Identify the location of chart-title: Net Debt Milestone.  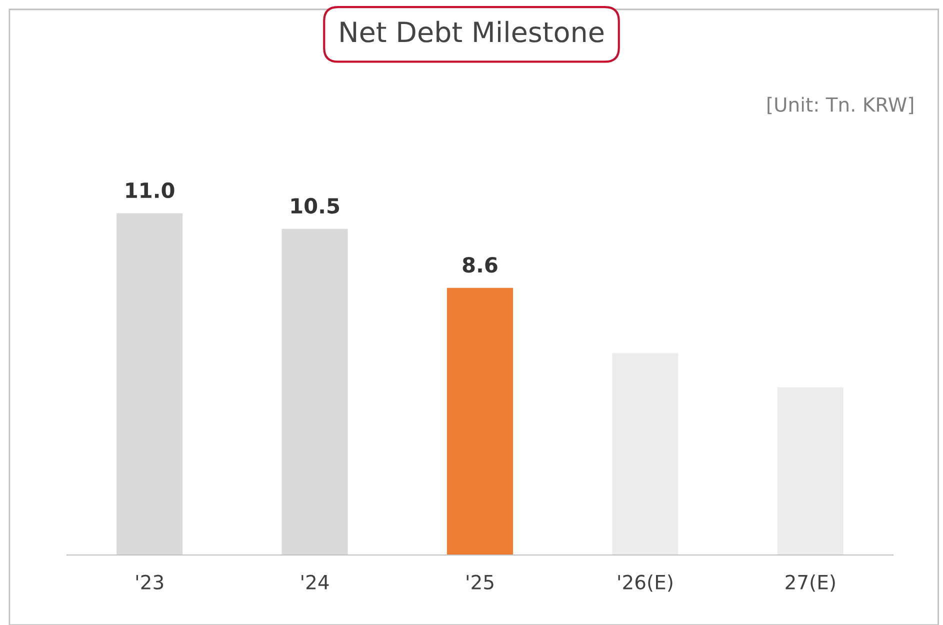
(472, 31).